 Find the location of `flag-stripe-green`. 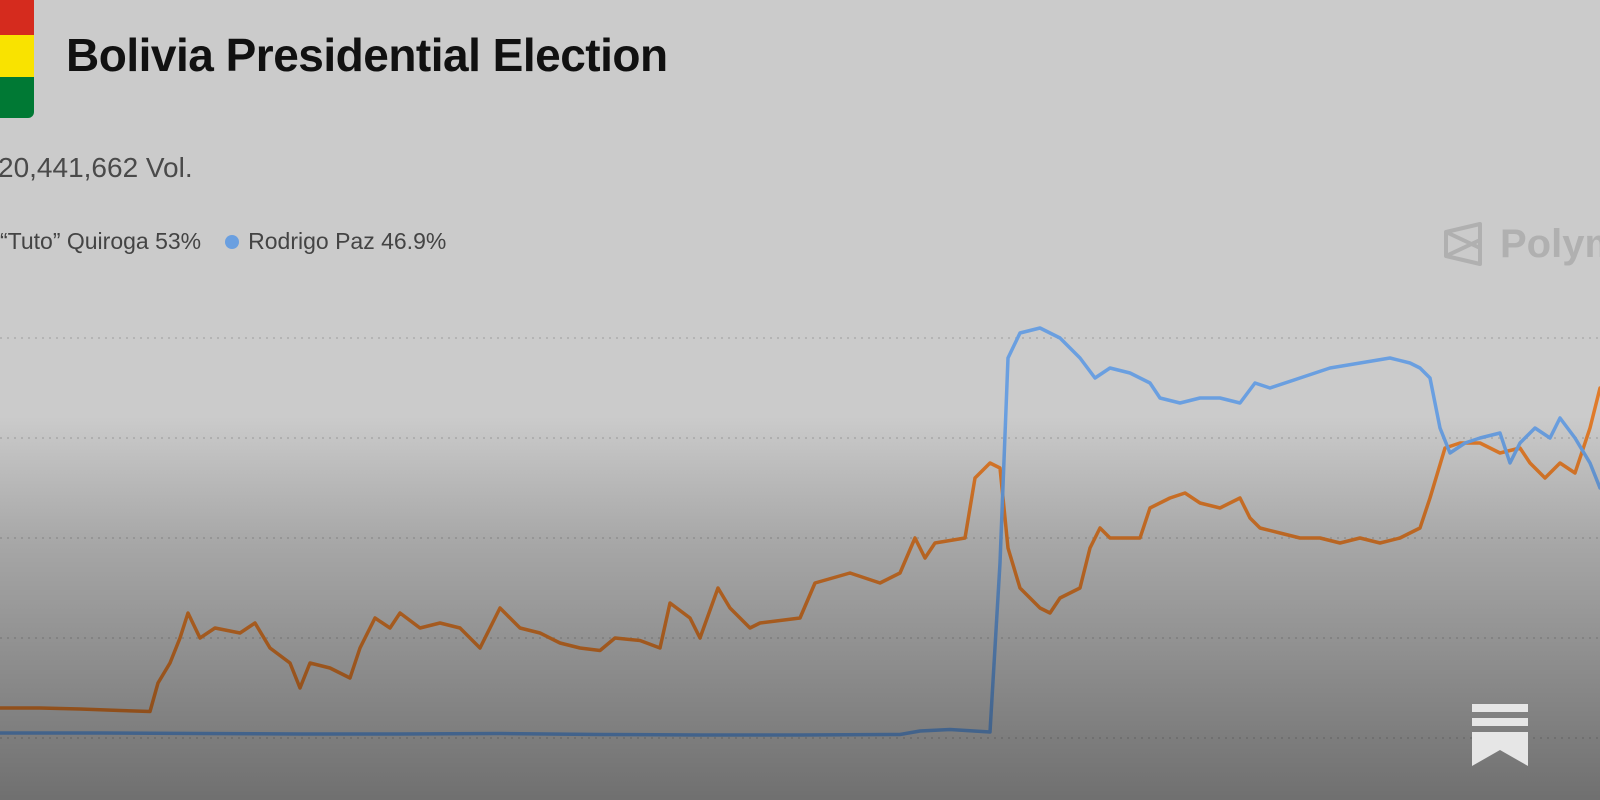

flag-stripe-green is located at coordinates (17, 97).